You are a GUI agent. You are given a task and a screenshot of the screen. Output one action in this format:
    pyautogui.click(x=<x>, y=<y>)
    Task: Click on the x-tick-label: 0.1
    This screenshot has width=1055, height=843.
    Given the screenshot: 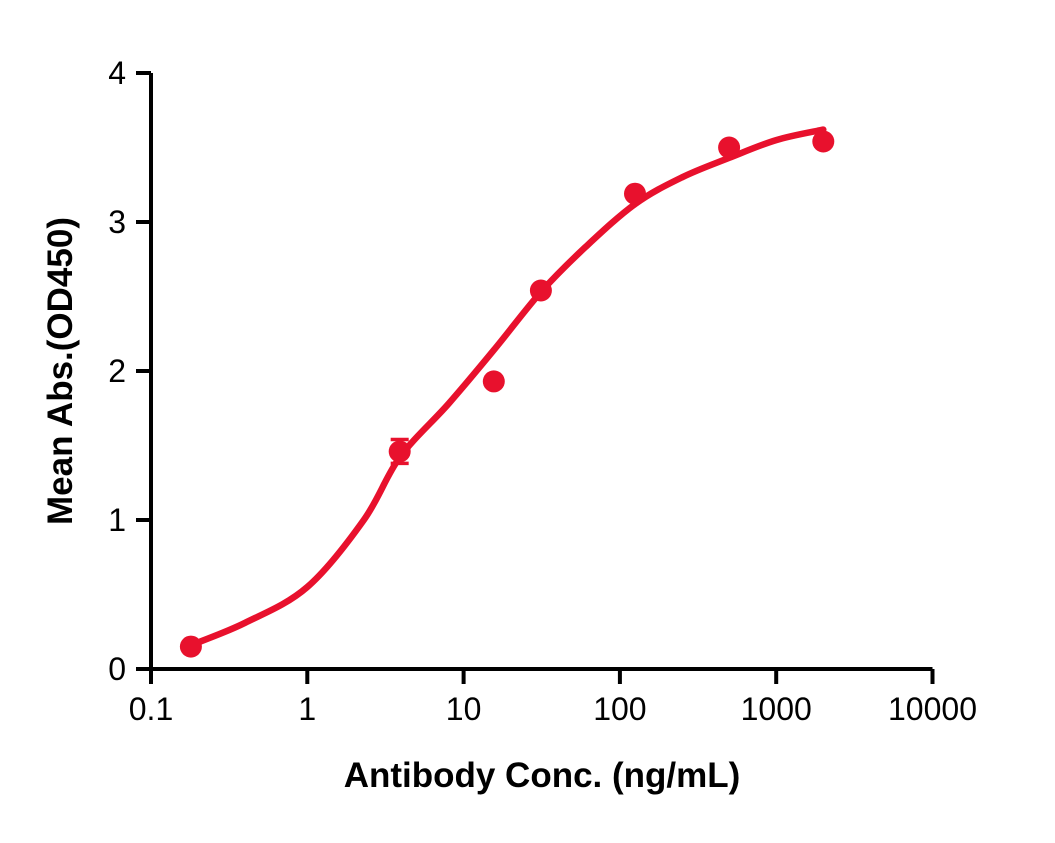 What is the action you would take?
    pyautogui.click(x=151, y=709)
    